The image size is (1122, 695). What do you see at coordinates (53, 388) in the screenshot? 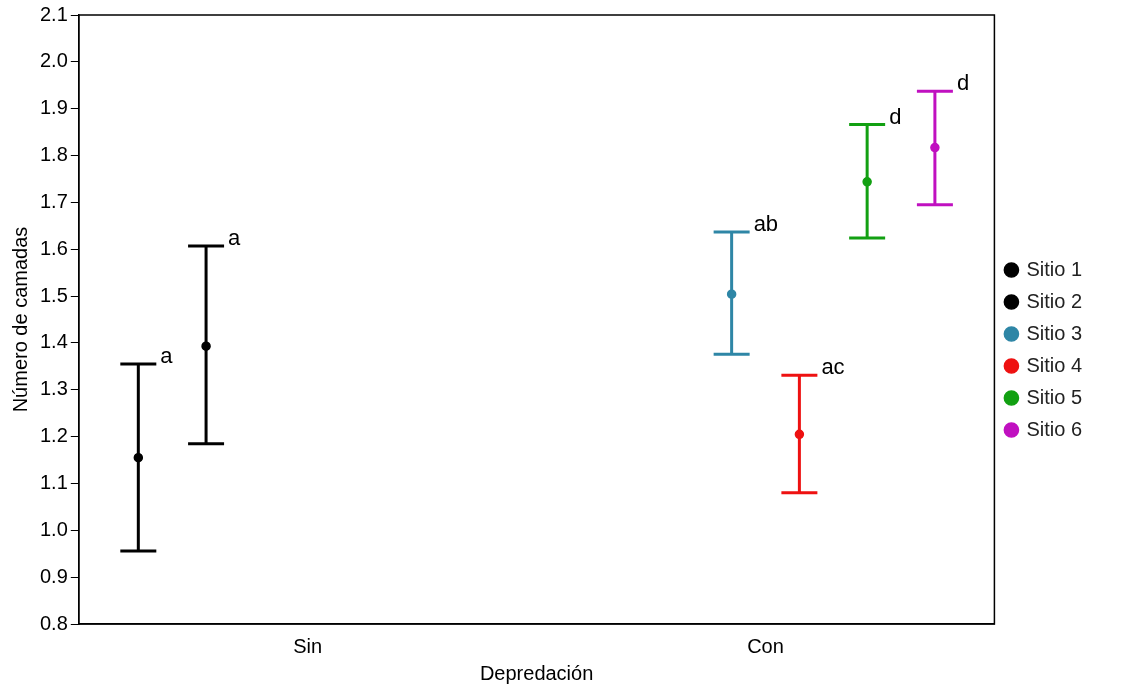
I see `y-tick-label: 1.3` at bounding box center [53, 388].